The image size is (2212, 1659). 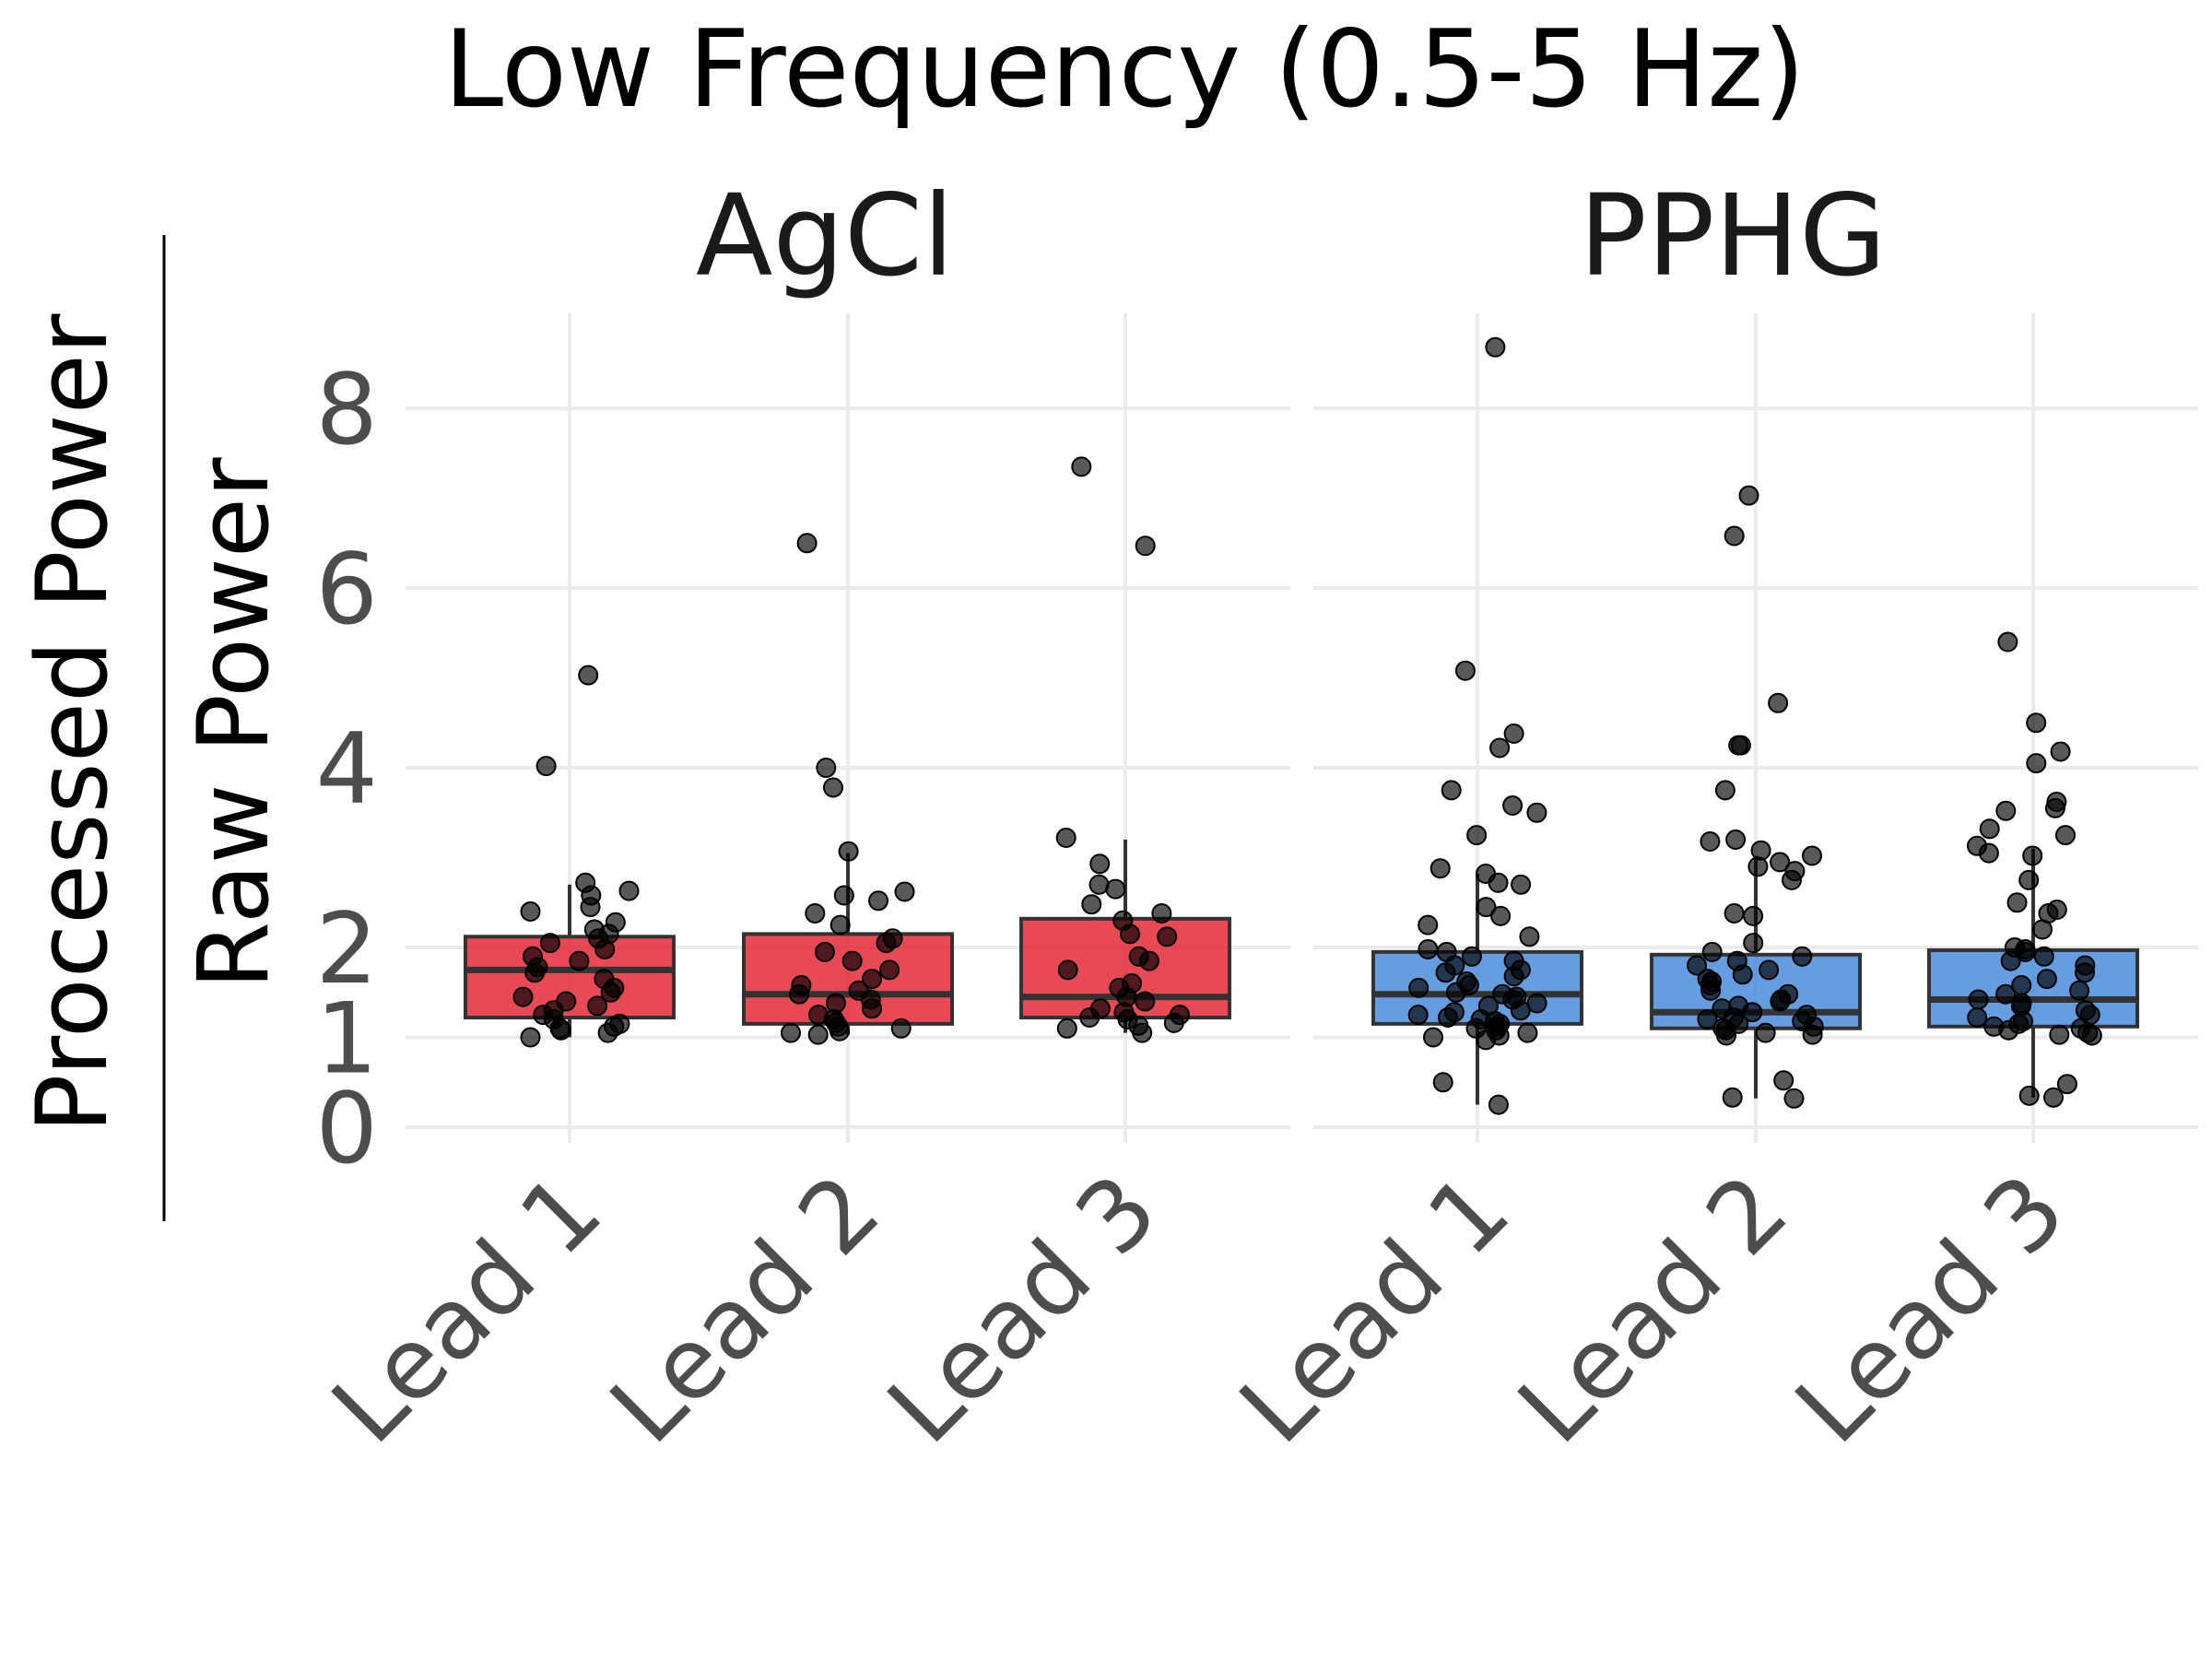 I want to click on y-axis-label-numerator: Processed Power, so click(x=72, y=723).